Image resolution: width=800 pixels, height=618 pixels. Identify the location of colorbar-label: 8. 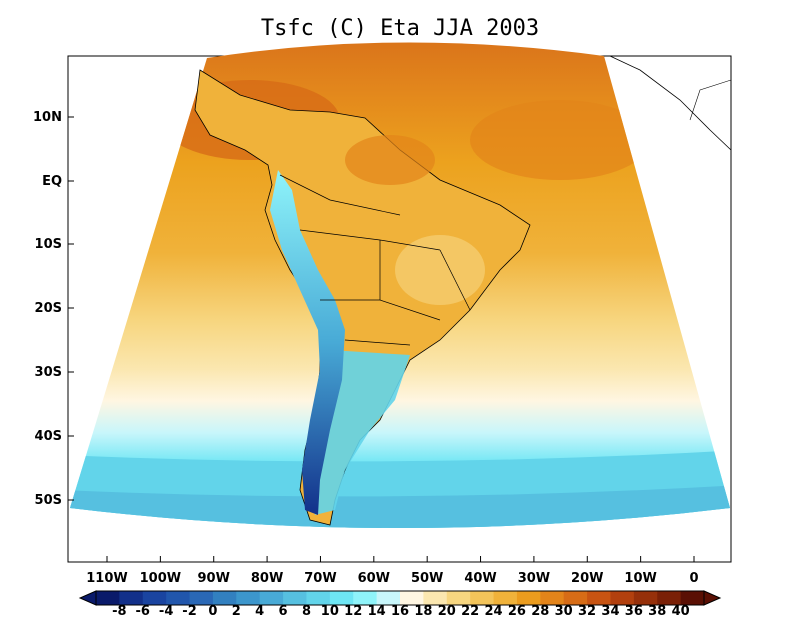
(306, 611).